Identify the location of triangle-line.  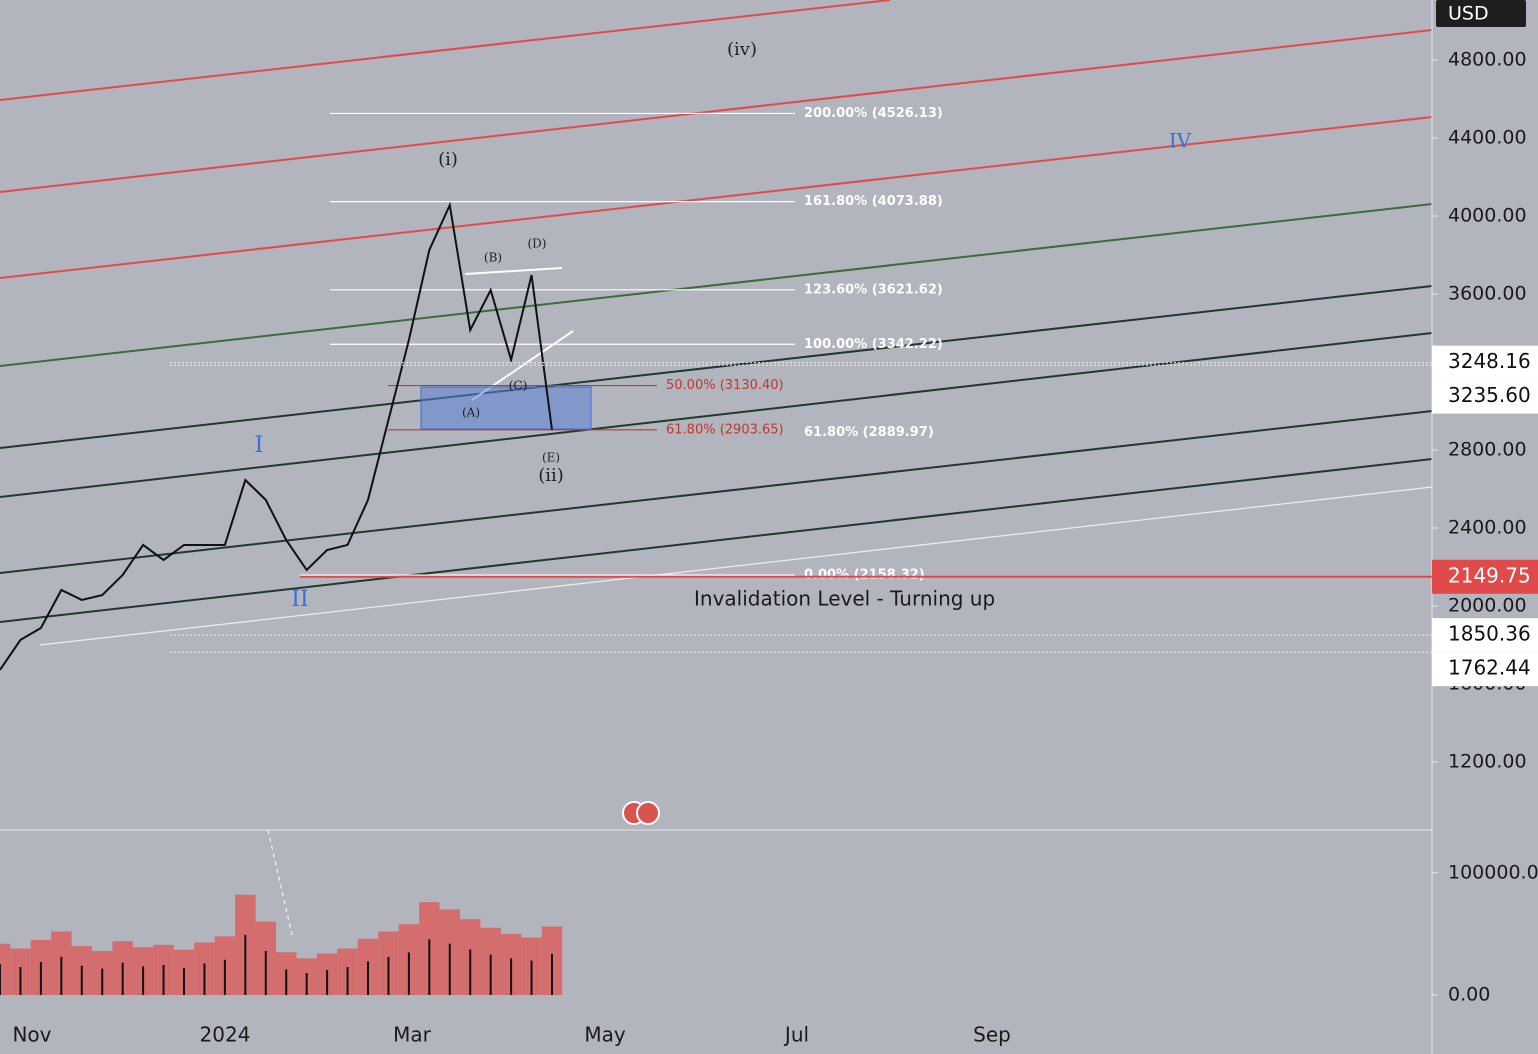
(513, 271).